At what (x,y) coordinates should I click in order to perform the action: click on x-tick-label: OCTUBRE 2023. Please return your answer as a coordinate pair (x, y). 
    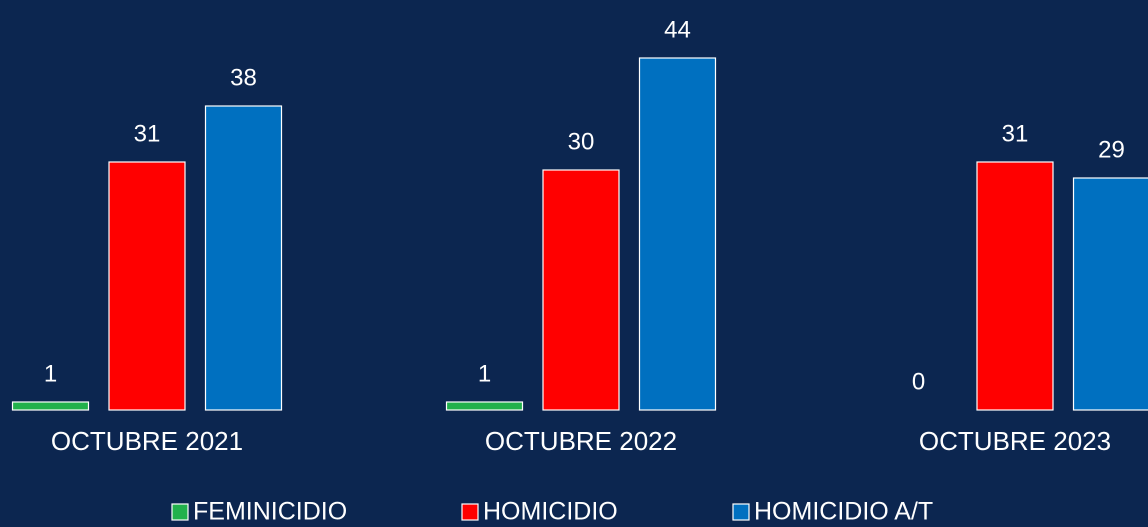
    Looking at the image, I should click on (1015, 441).